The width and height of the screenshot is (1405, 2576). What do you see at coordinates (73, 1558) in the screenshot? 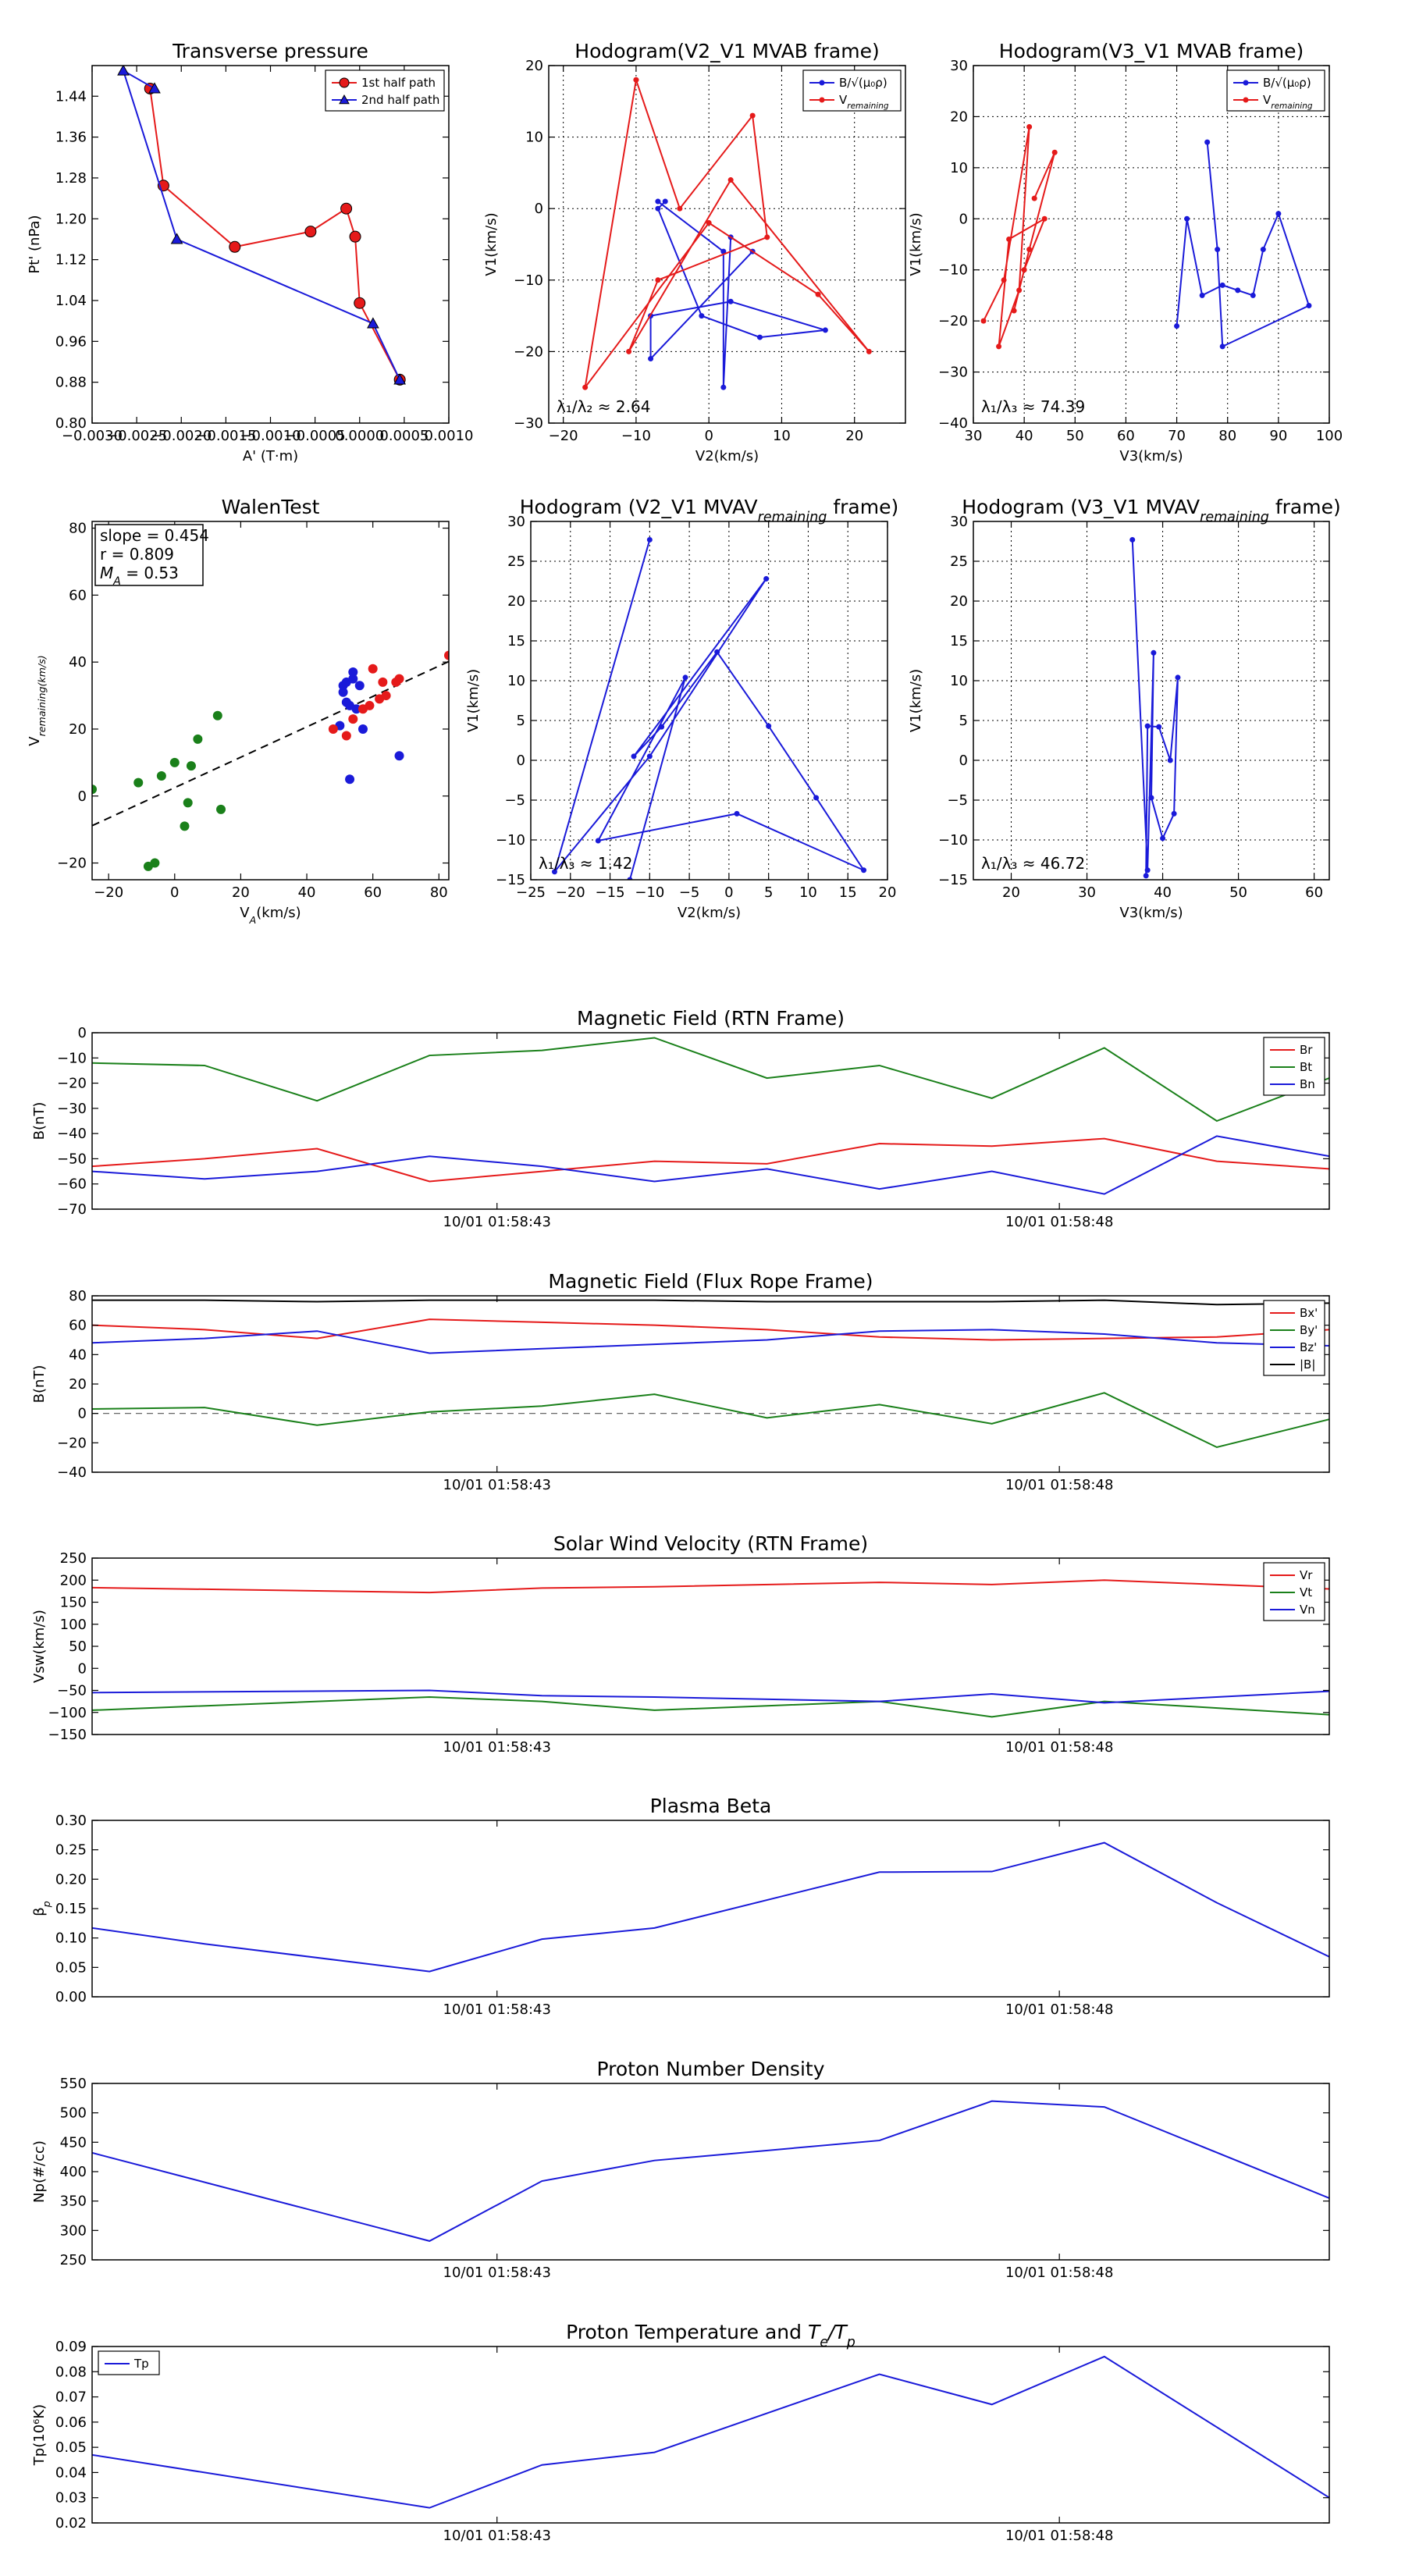
I see `y-tick-label: 250` at bounding box center [73, 1558].